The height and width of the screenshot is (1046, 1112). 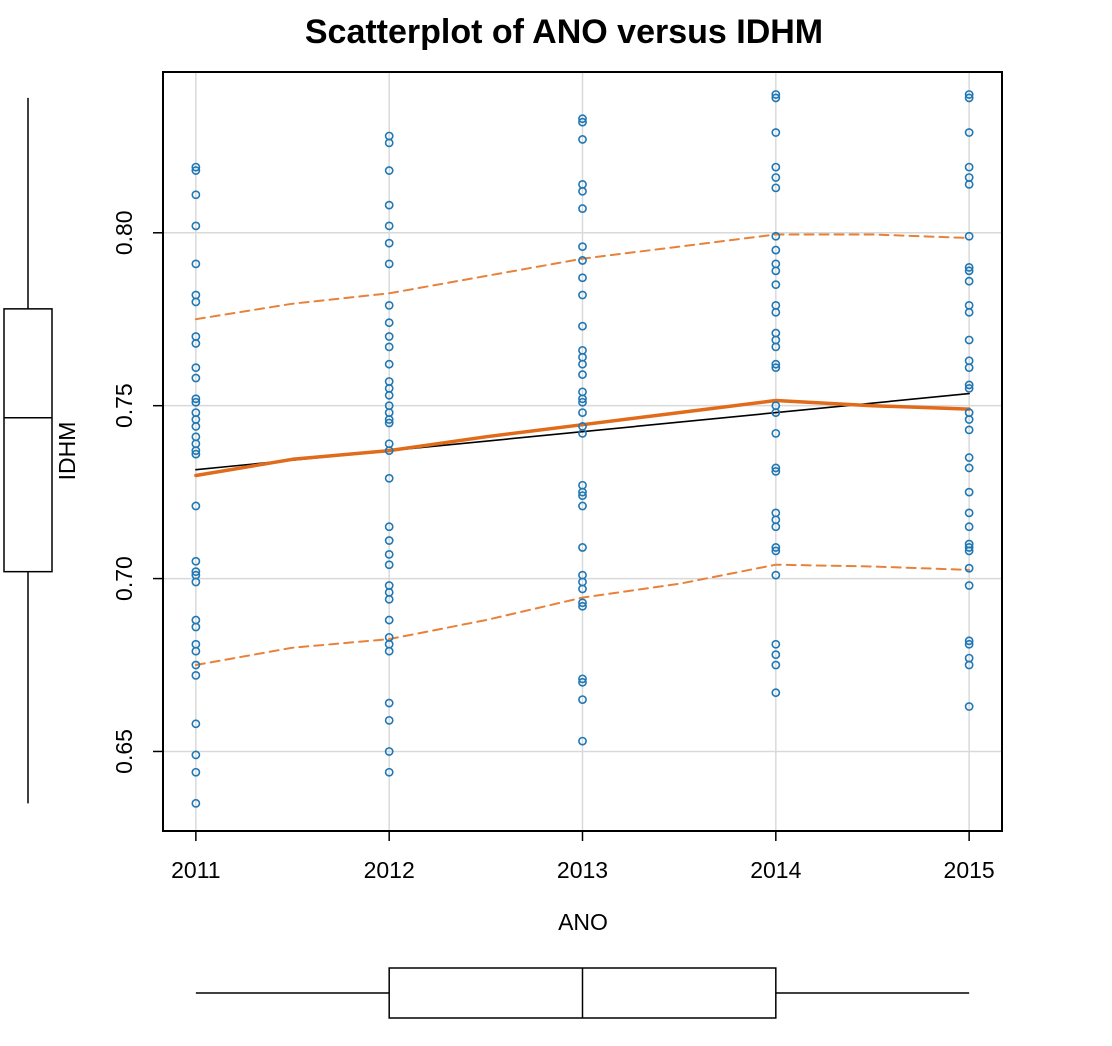 What do you see at coordinates (28, 440) in the screenshot?
I see `idhm-box` at bounding box center [28, 440].